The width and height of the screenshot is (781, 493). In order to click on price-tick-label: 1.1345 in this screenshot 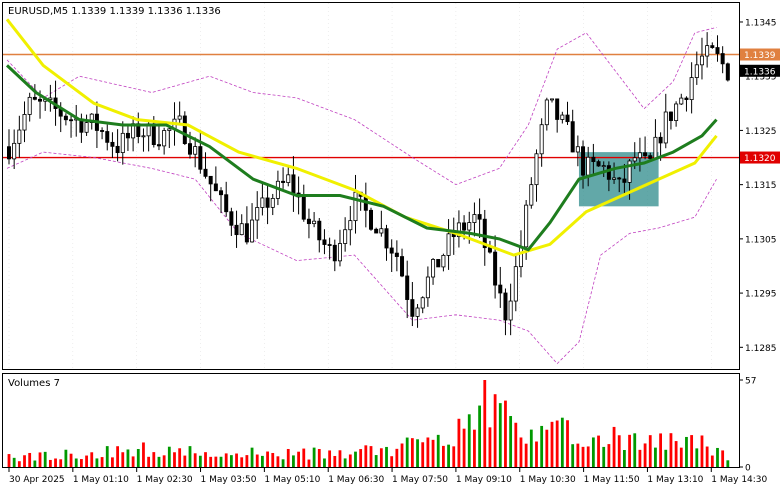, I will do `click(761, 23)`.